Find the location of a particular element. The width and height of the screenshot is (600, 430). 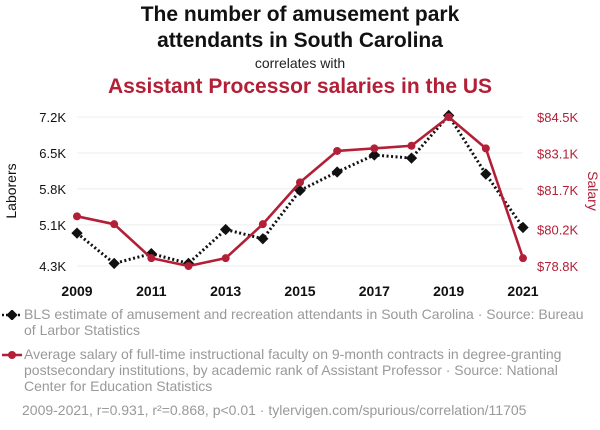

y-right-tick-label: $81.7K is located at coordinates (558, 190).